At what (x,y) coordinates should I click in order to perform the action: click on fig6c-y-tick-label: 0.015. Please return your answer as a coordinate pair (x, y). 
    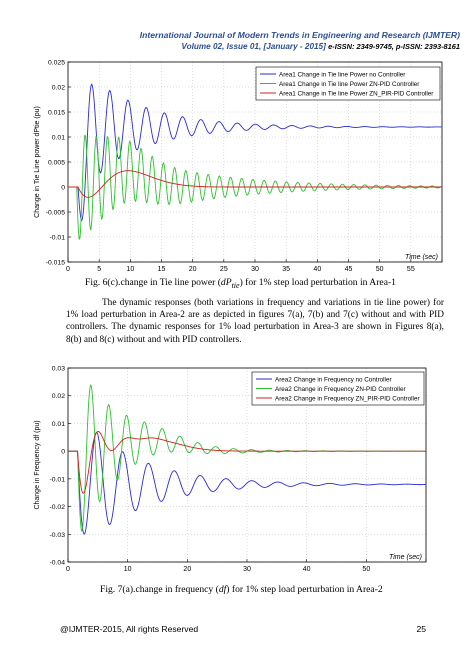
    Looking at the image, I should click on (56, 113).